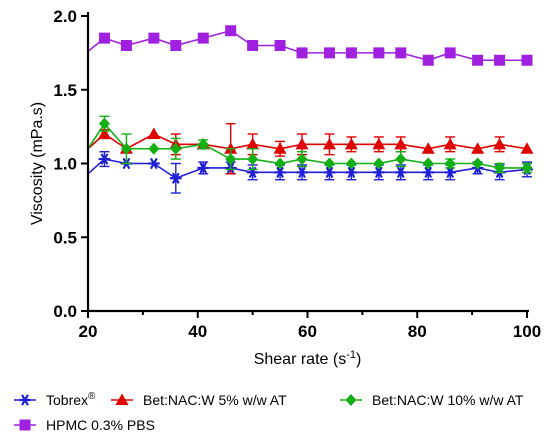 This screenshot has height=439, width=550. What do you see at coordinates (215, 400) in the screenshot?
I see `legend-label: Bet:NAC:W 5% w/w AT` at bounding box center [215, 400].